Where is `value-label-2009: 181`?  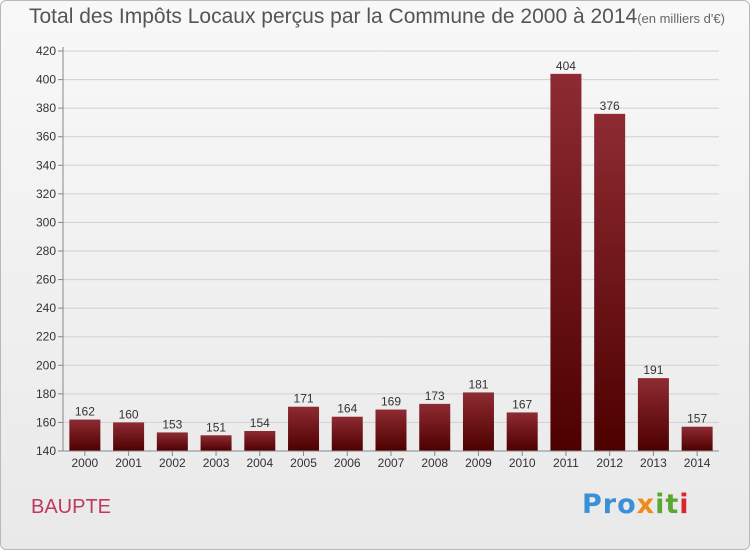 value-label-2009: 181 is located at coordinates (478, 384).